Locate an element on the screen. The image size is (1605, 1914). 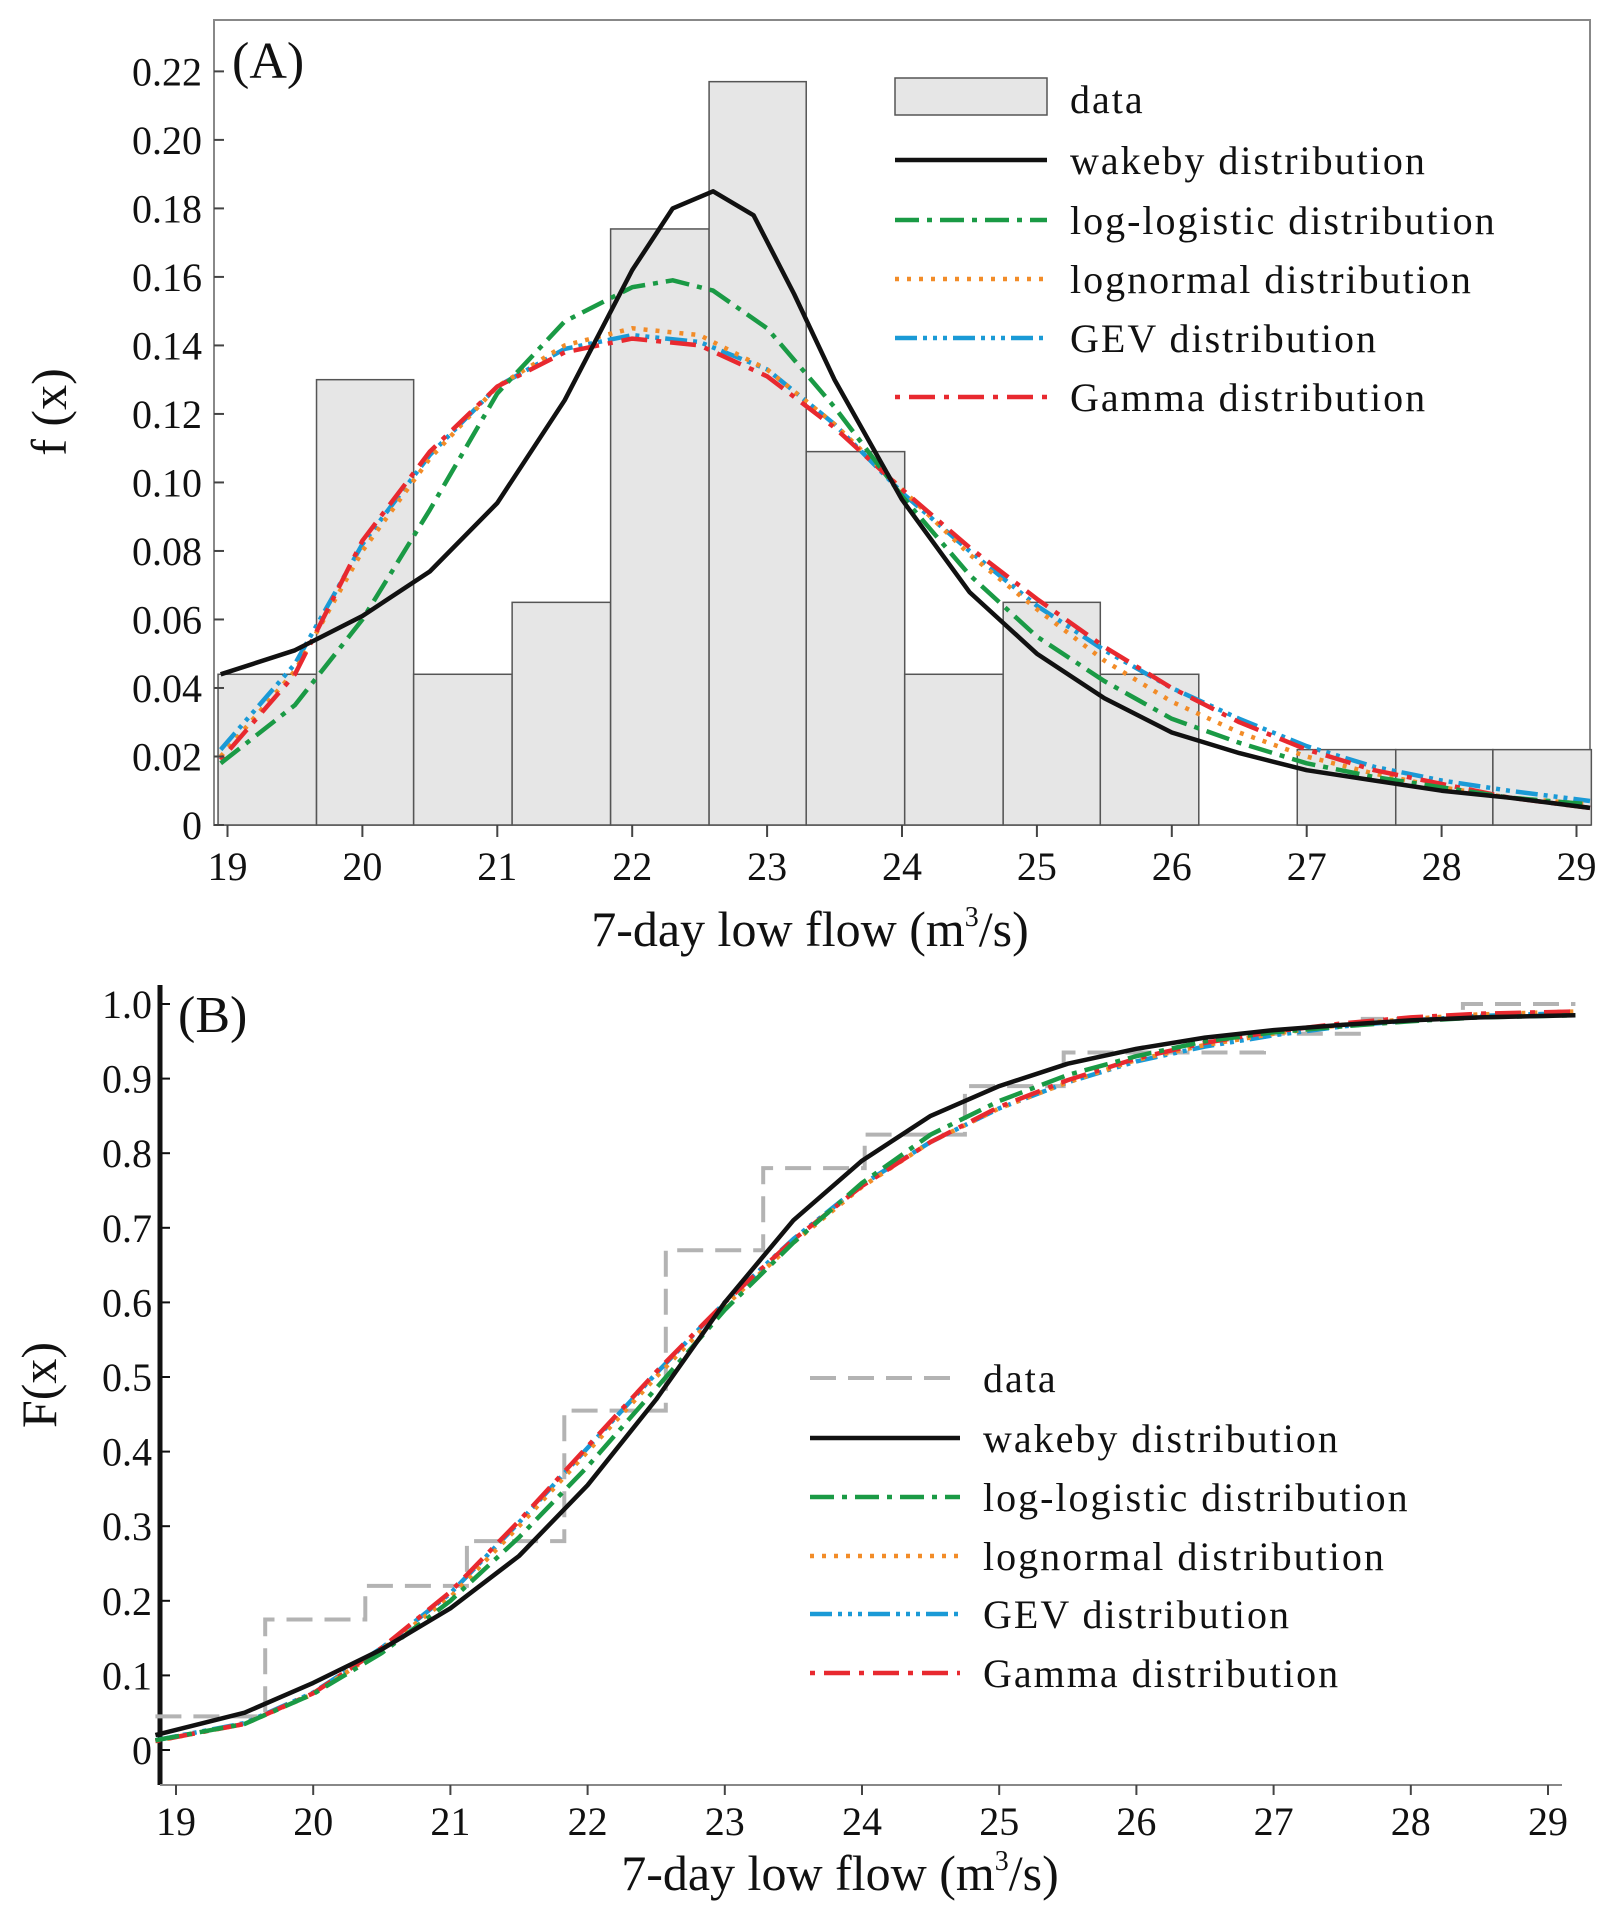
y-tick-label: 0.04 is located at coordinates (167, 688).